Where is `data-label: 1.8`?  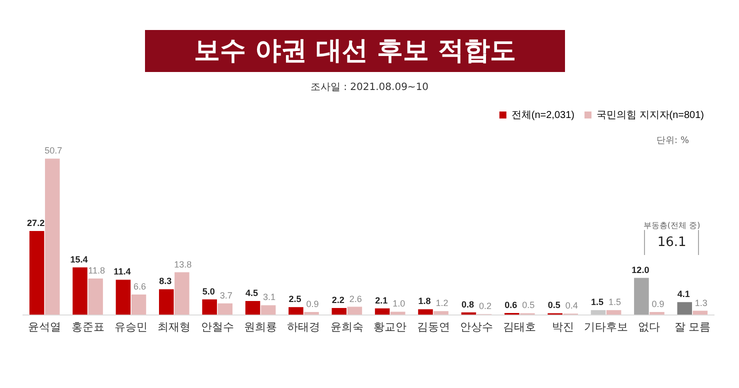
data-label: 1.8 is located at coordinates (424, 301).